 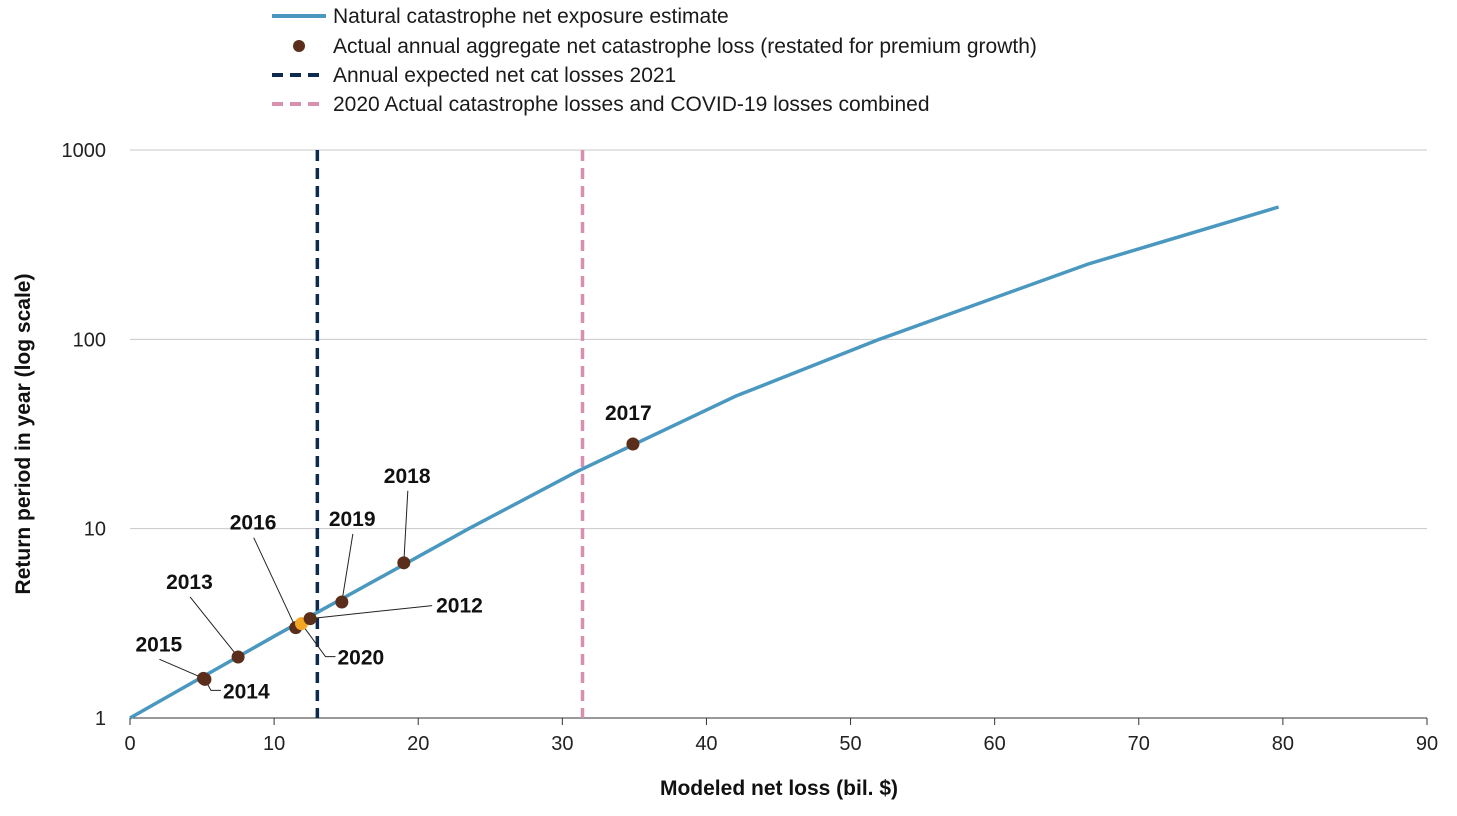 What do you see at coordinates (299, 46) in the screenshot?
I see `legend-swatch-actual-loss-dot` at bounding box center [299, 46].